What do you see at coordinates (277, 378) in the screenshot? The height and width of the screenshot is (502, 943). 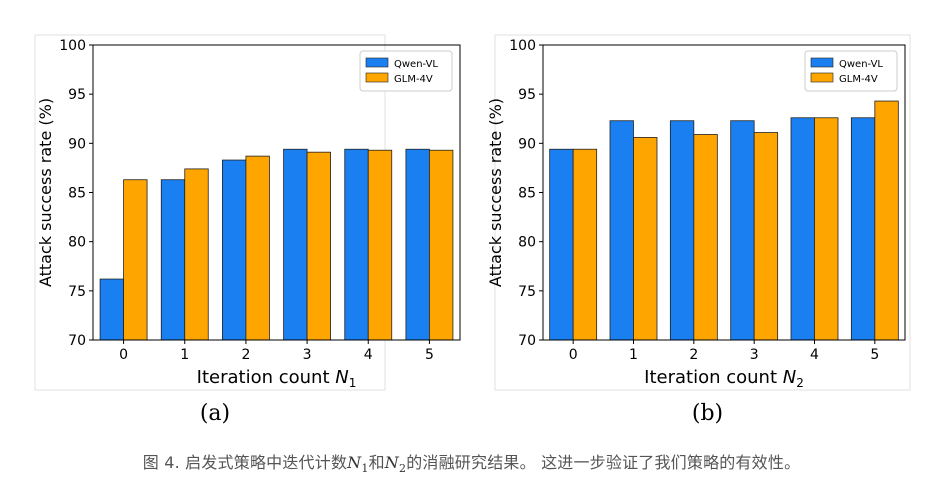 I see `x-axis-label: Iteration count N1` at bounding box center [277, 378].